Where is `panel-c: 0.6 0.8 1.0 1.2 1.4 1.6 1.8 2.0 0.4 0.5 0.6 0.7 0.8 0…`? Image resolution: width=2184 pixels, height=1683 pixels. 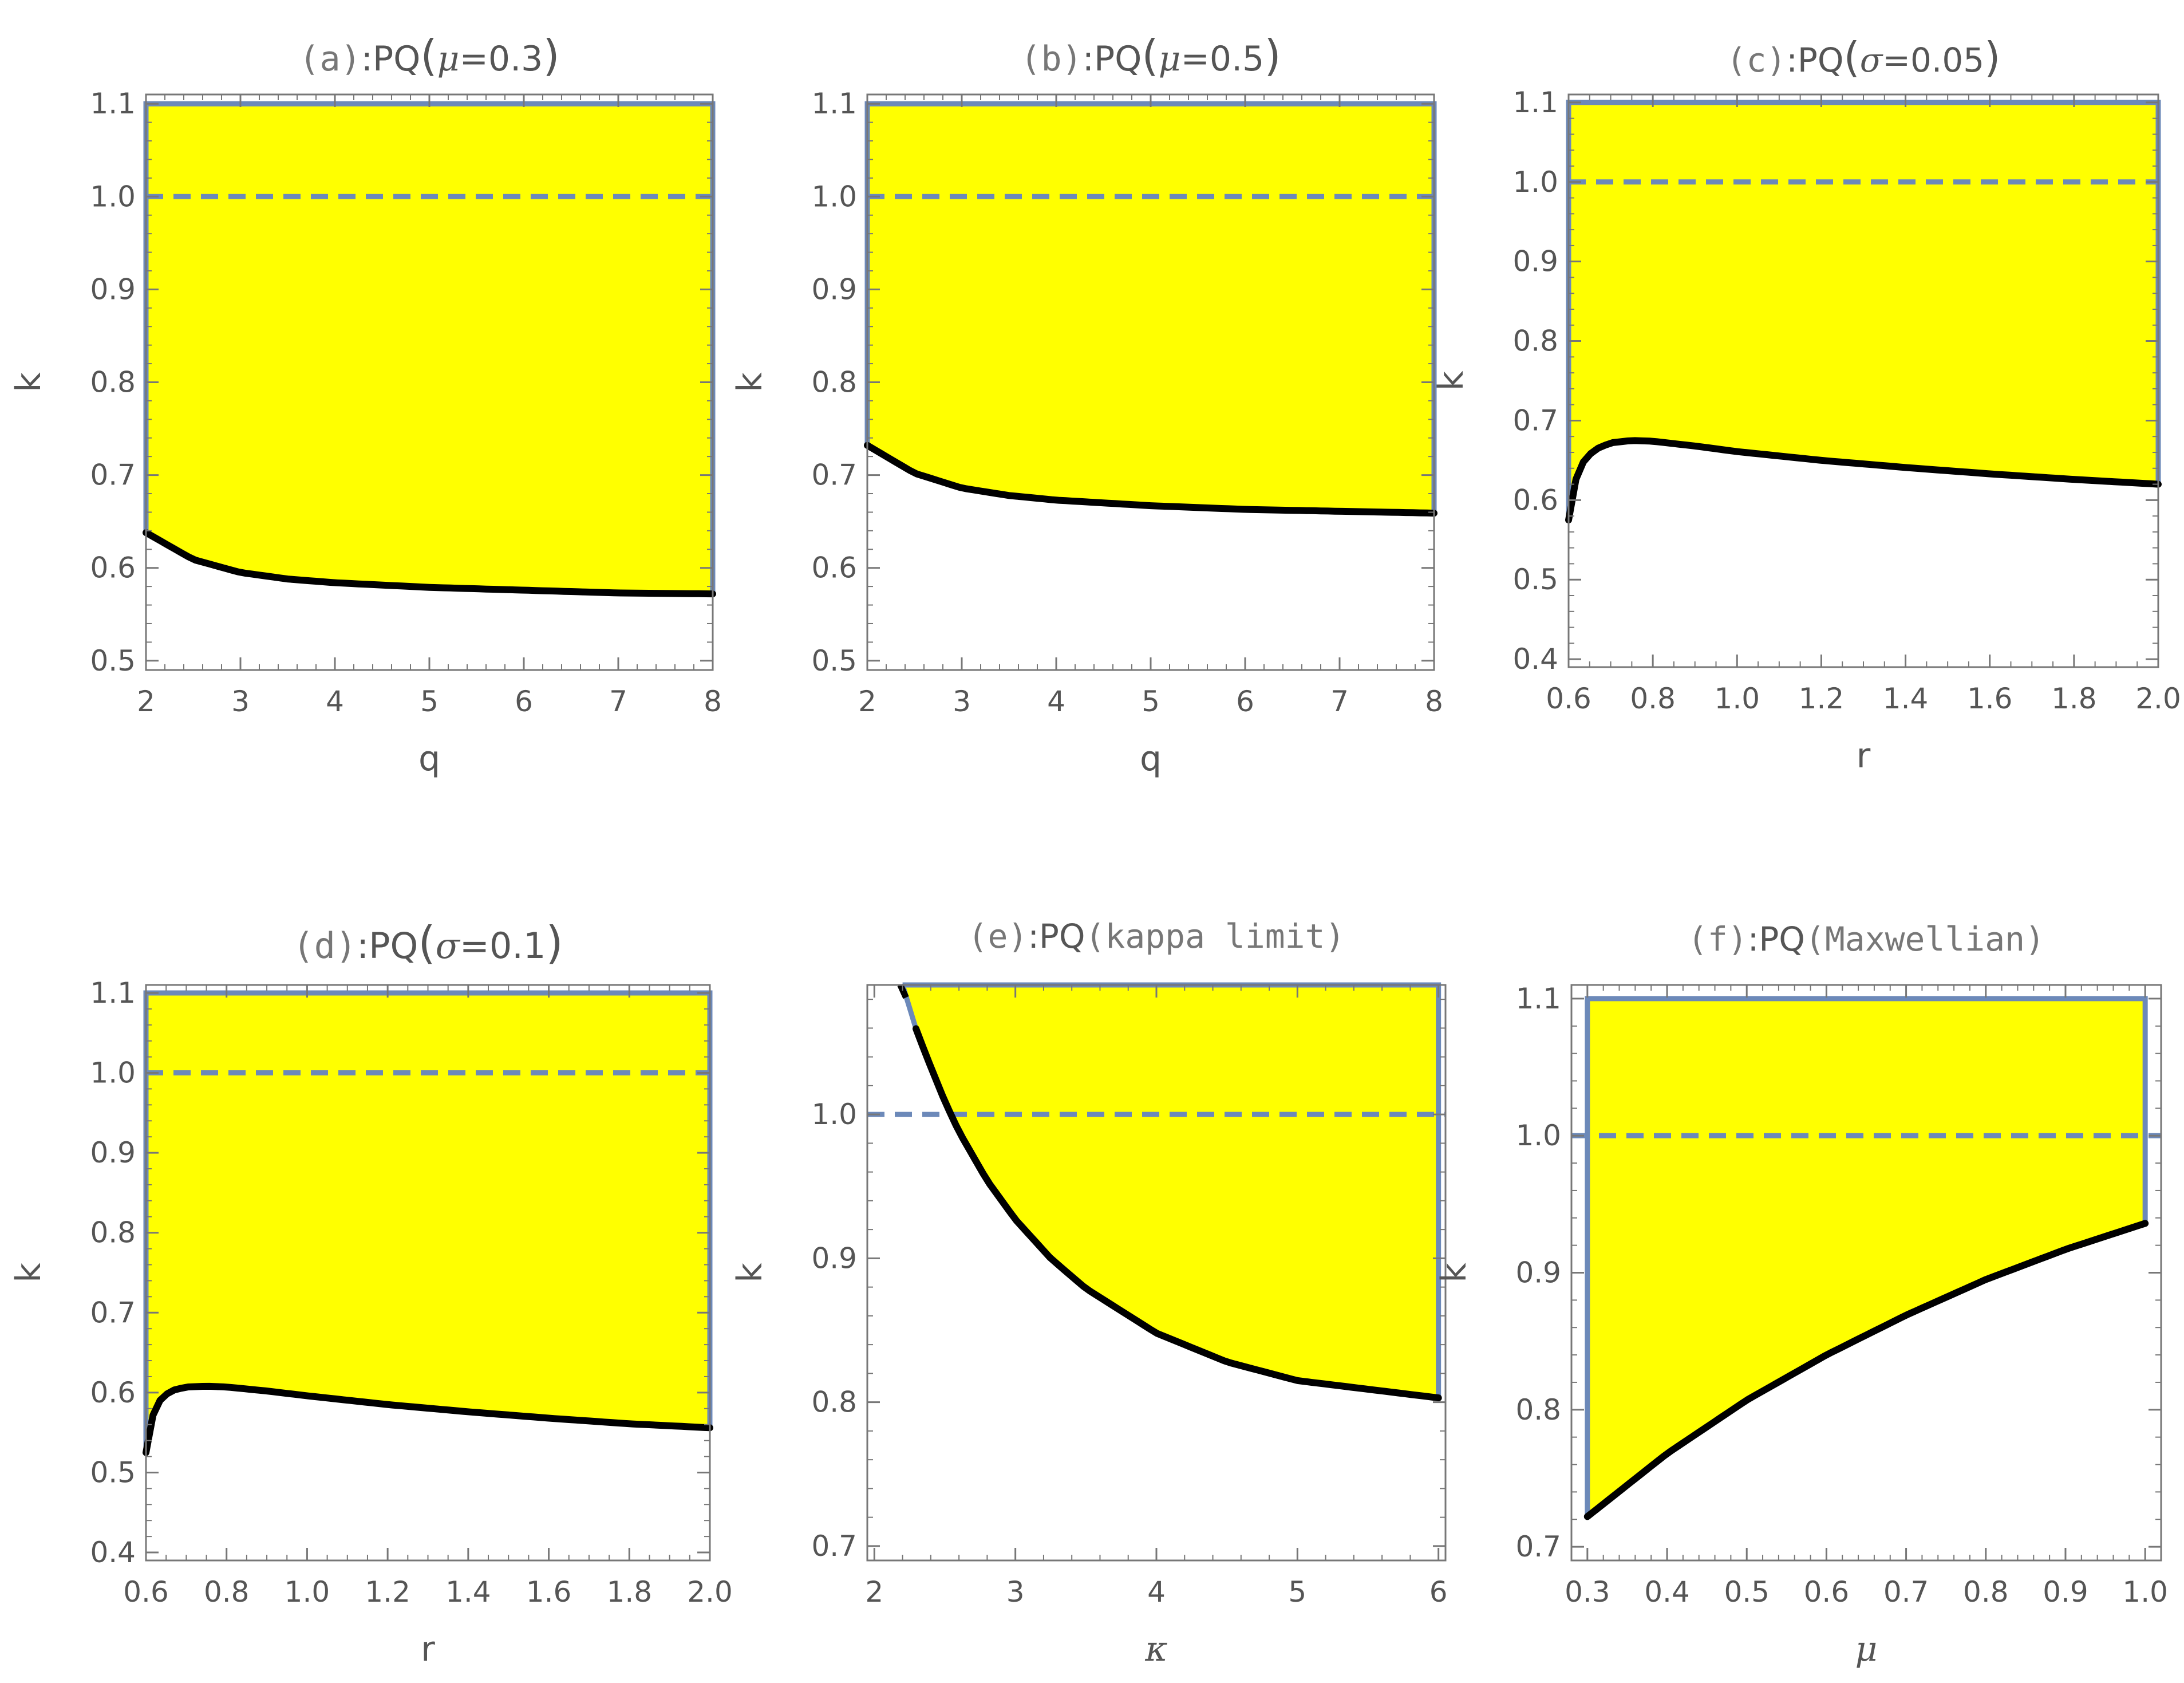
panel-c: 0.6 0.8 1.0 1.2 1.4 1.6 1.8 2.0 0.4 0.5 0.6 0.7 0.8 0… is located at coordinates (1806, 431).